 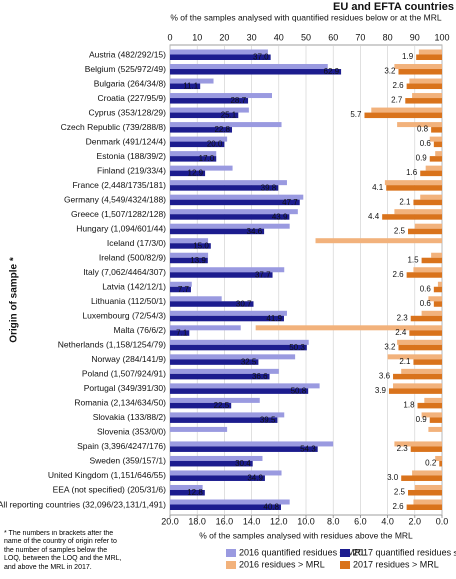 I want to click on value-label: 2.4, so click(x=401, y=332).